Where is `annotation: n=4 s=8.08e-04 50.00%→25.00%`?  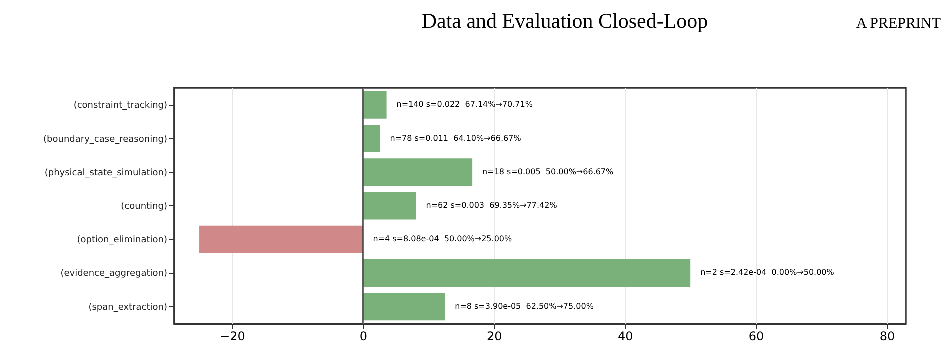 annotation: n=4 s=8.08e-04 50.00%→25.00% is located at coordinates (442, 239).